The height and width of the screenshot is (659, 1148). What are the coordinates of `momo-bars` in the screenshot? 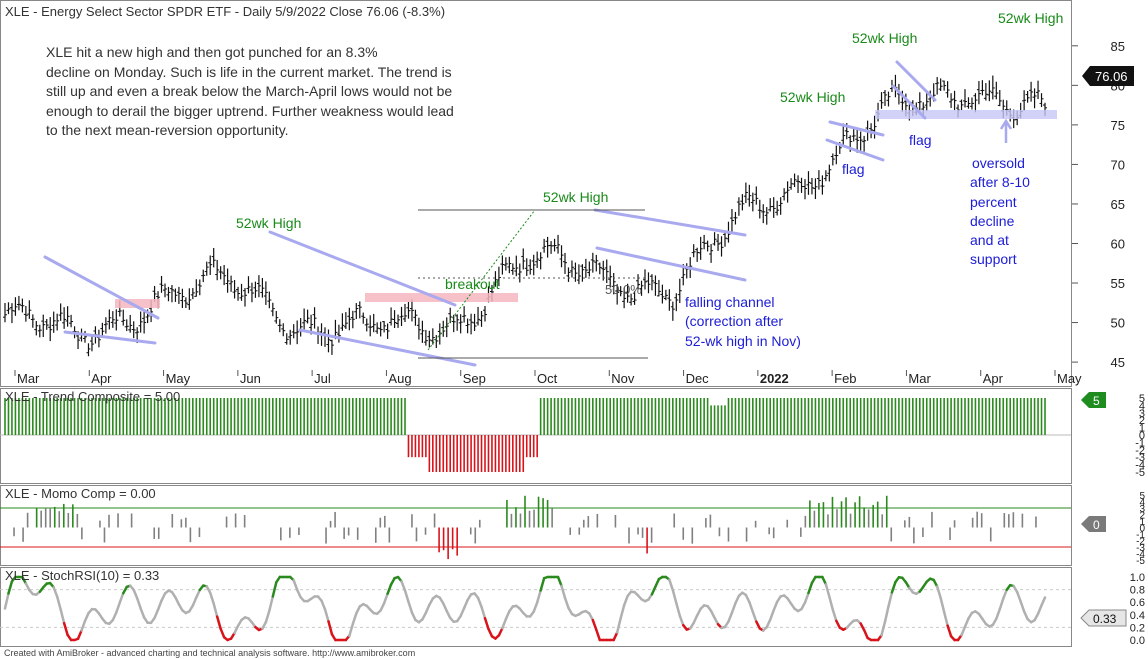 It's located at (535, 527).